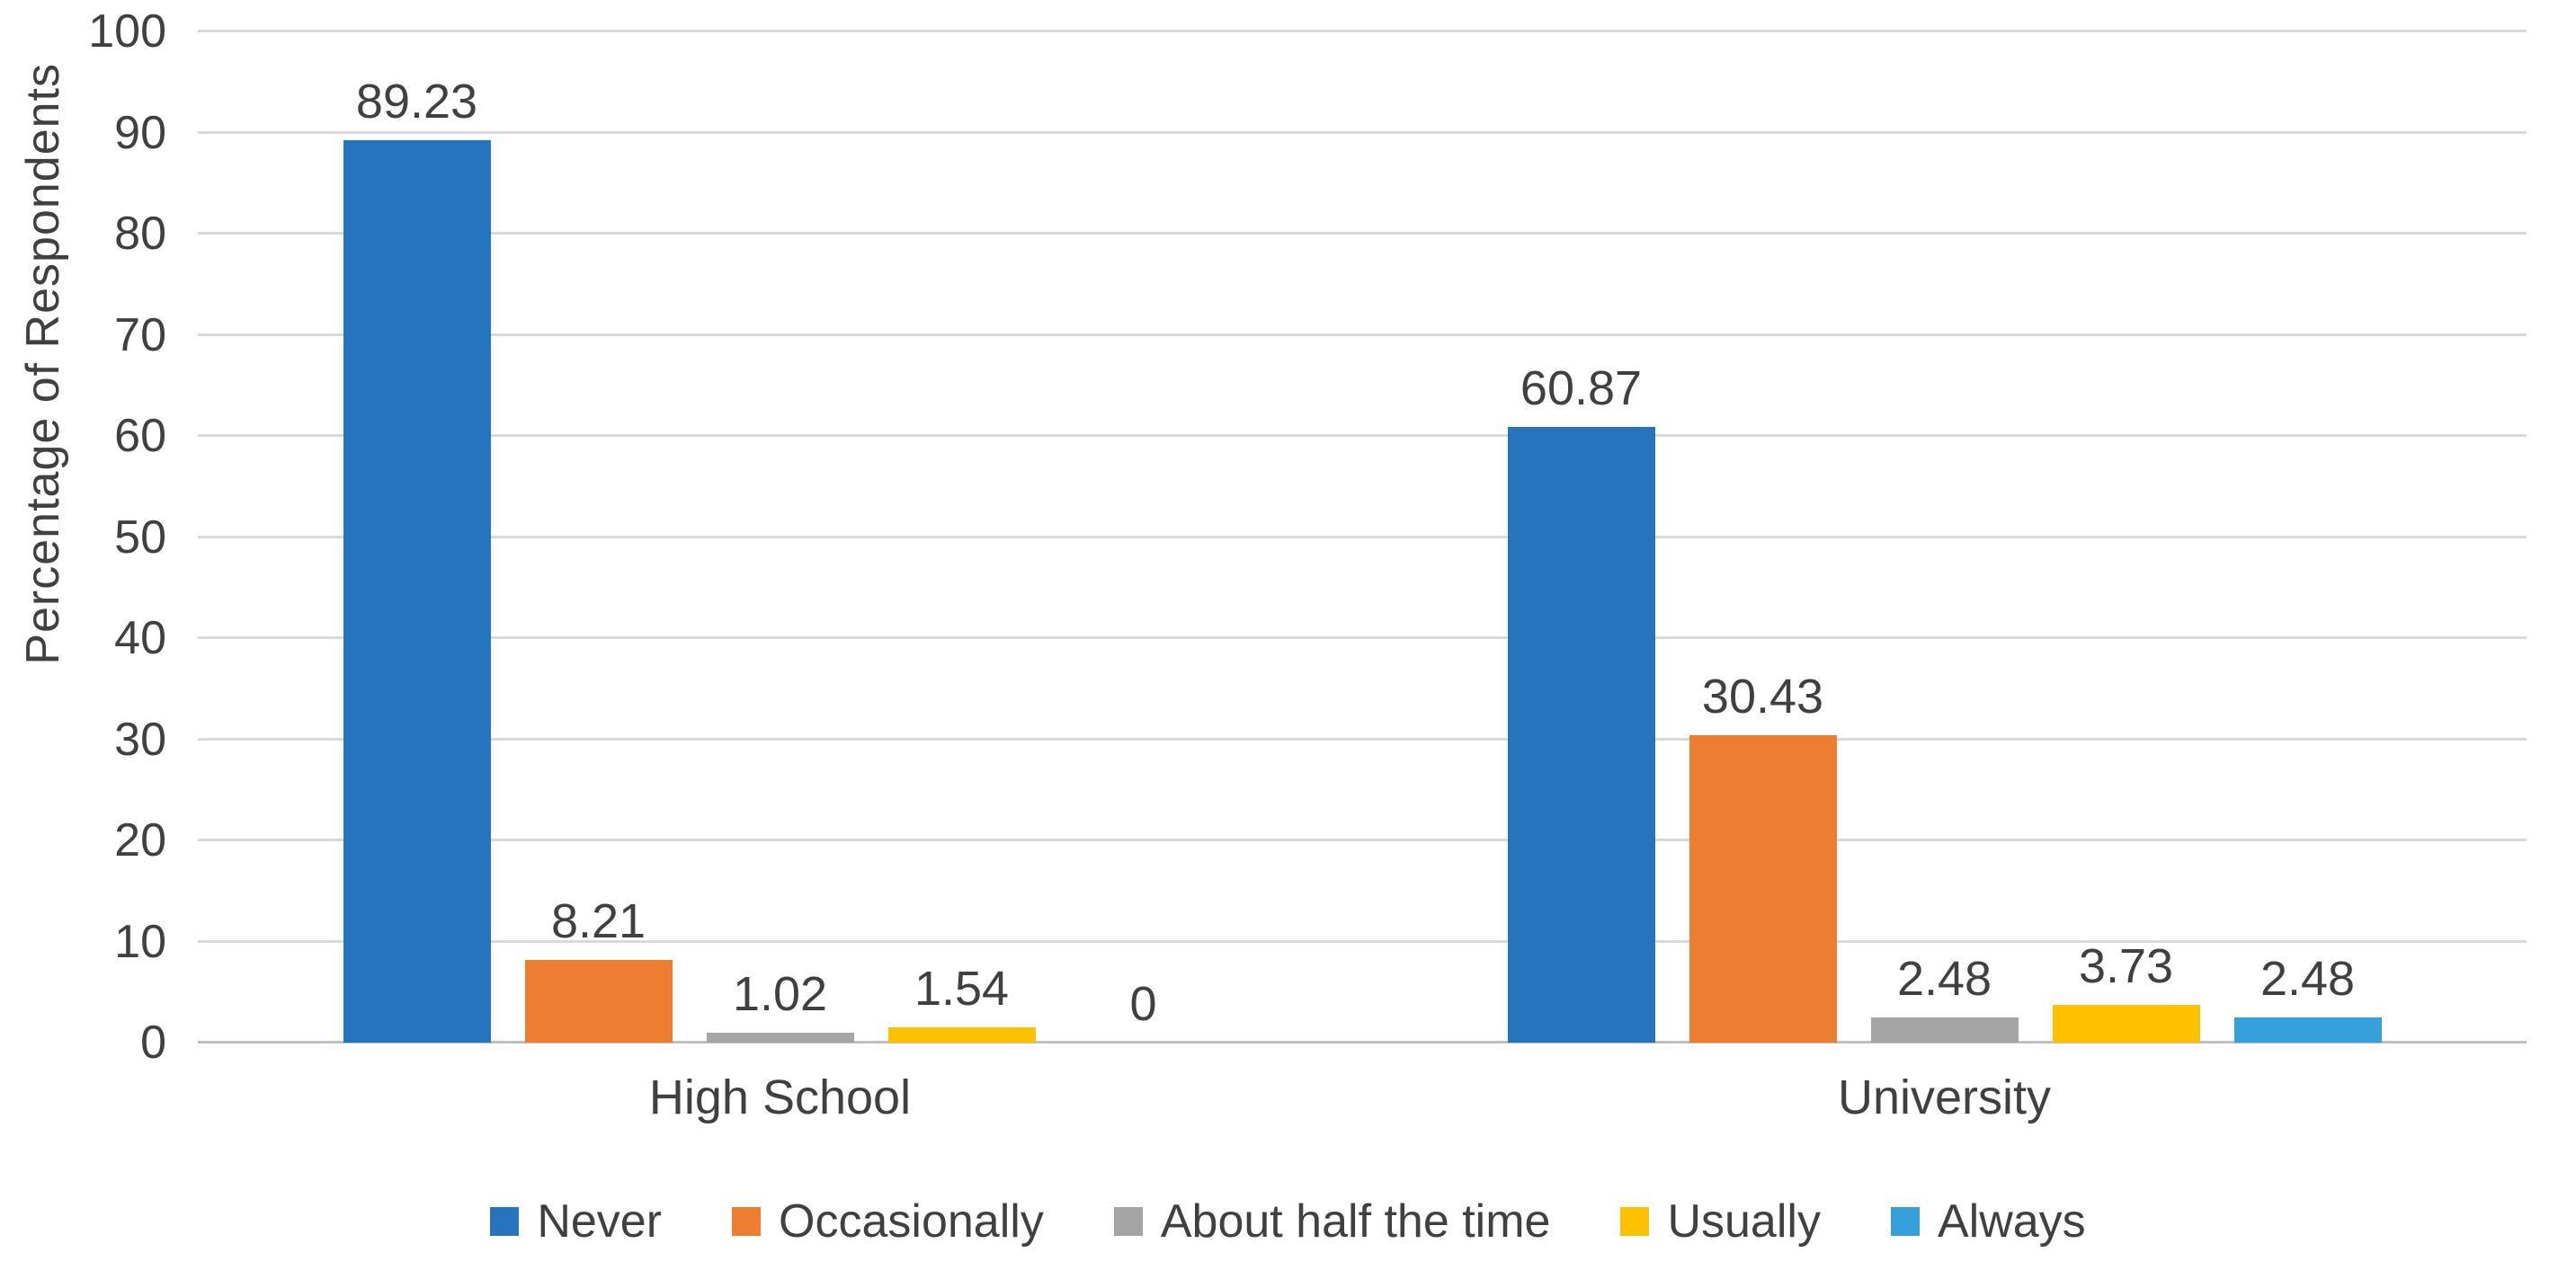 The width and height of the screenshot is (2576, 1288). Describe the element at coordinates (2012, 1221) in the screenshot. I see `legend-label: Always` at that location.